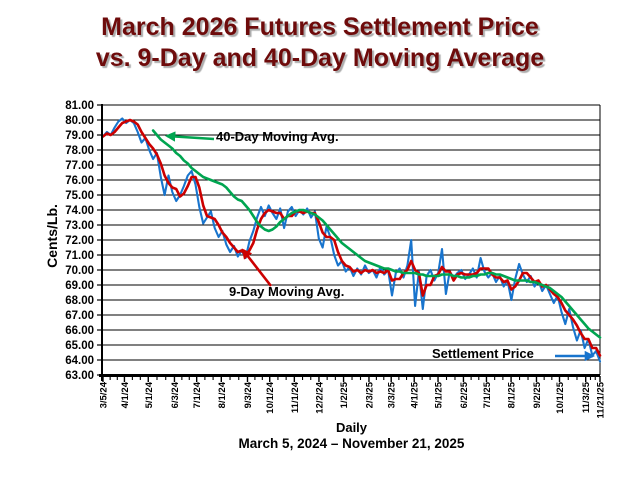  I want to click on x-tick-label: 8/1/24, so click(222, 394).